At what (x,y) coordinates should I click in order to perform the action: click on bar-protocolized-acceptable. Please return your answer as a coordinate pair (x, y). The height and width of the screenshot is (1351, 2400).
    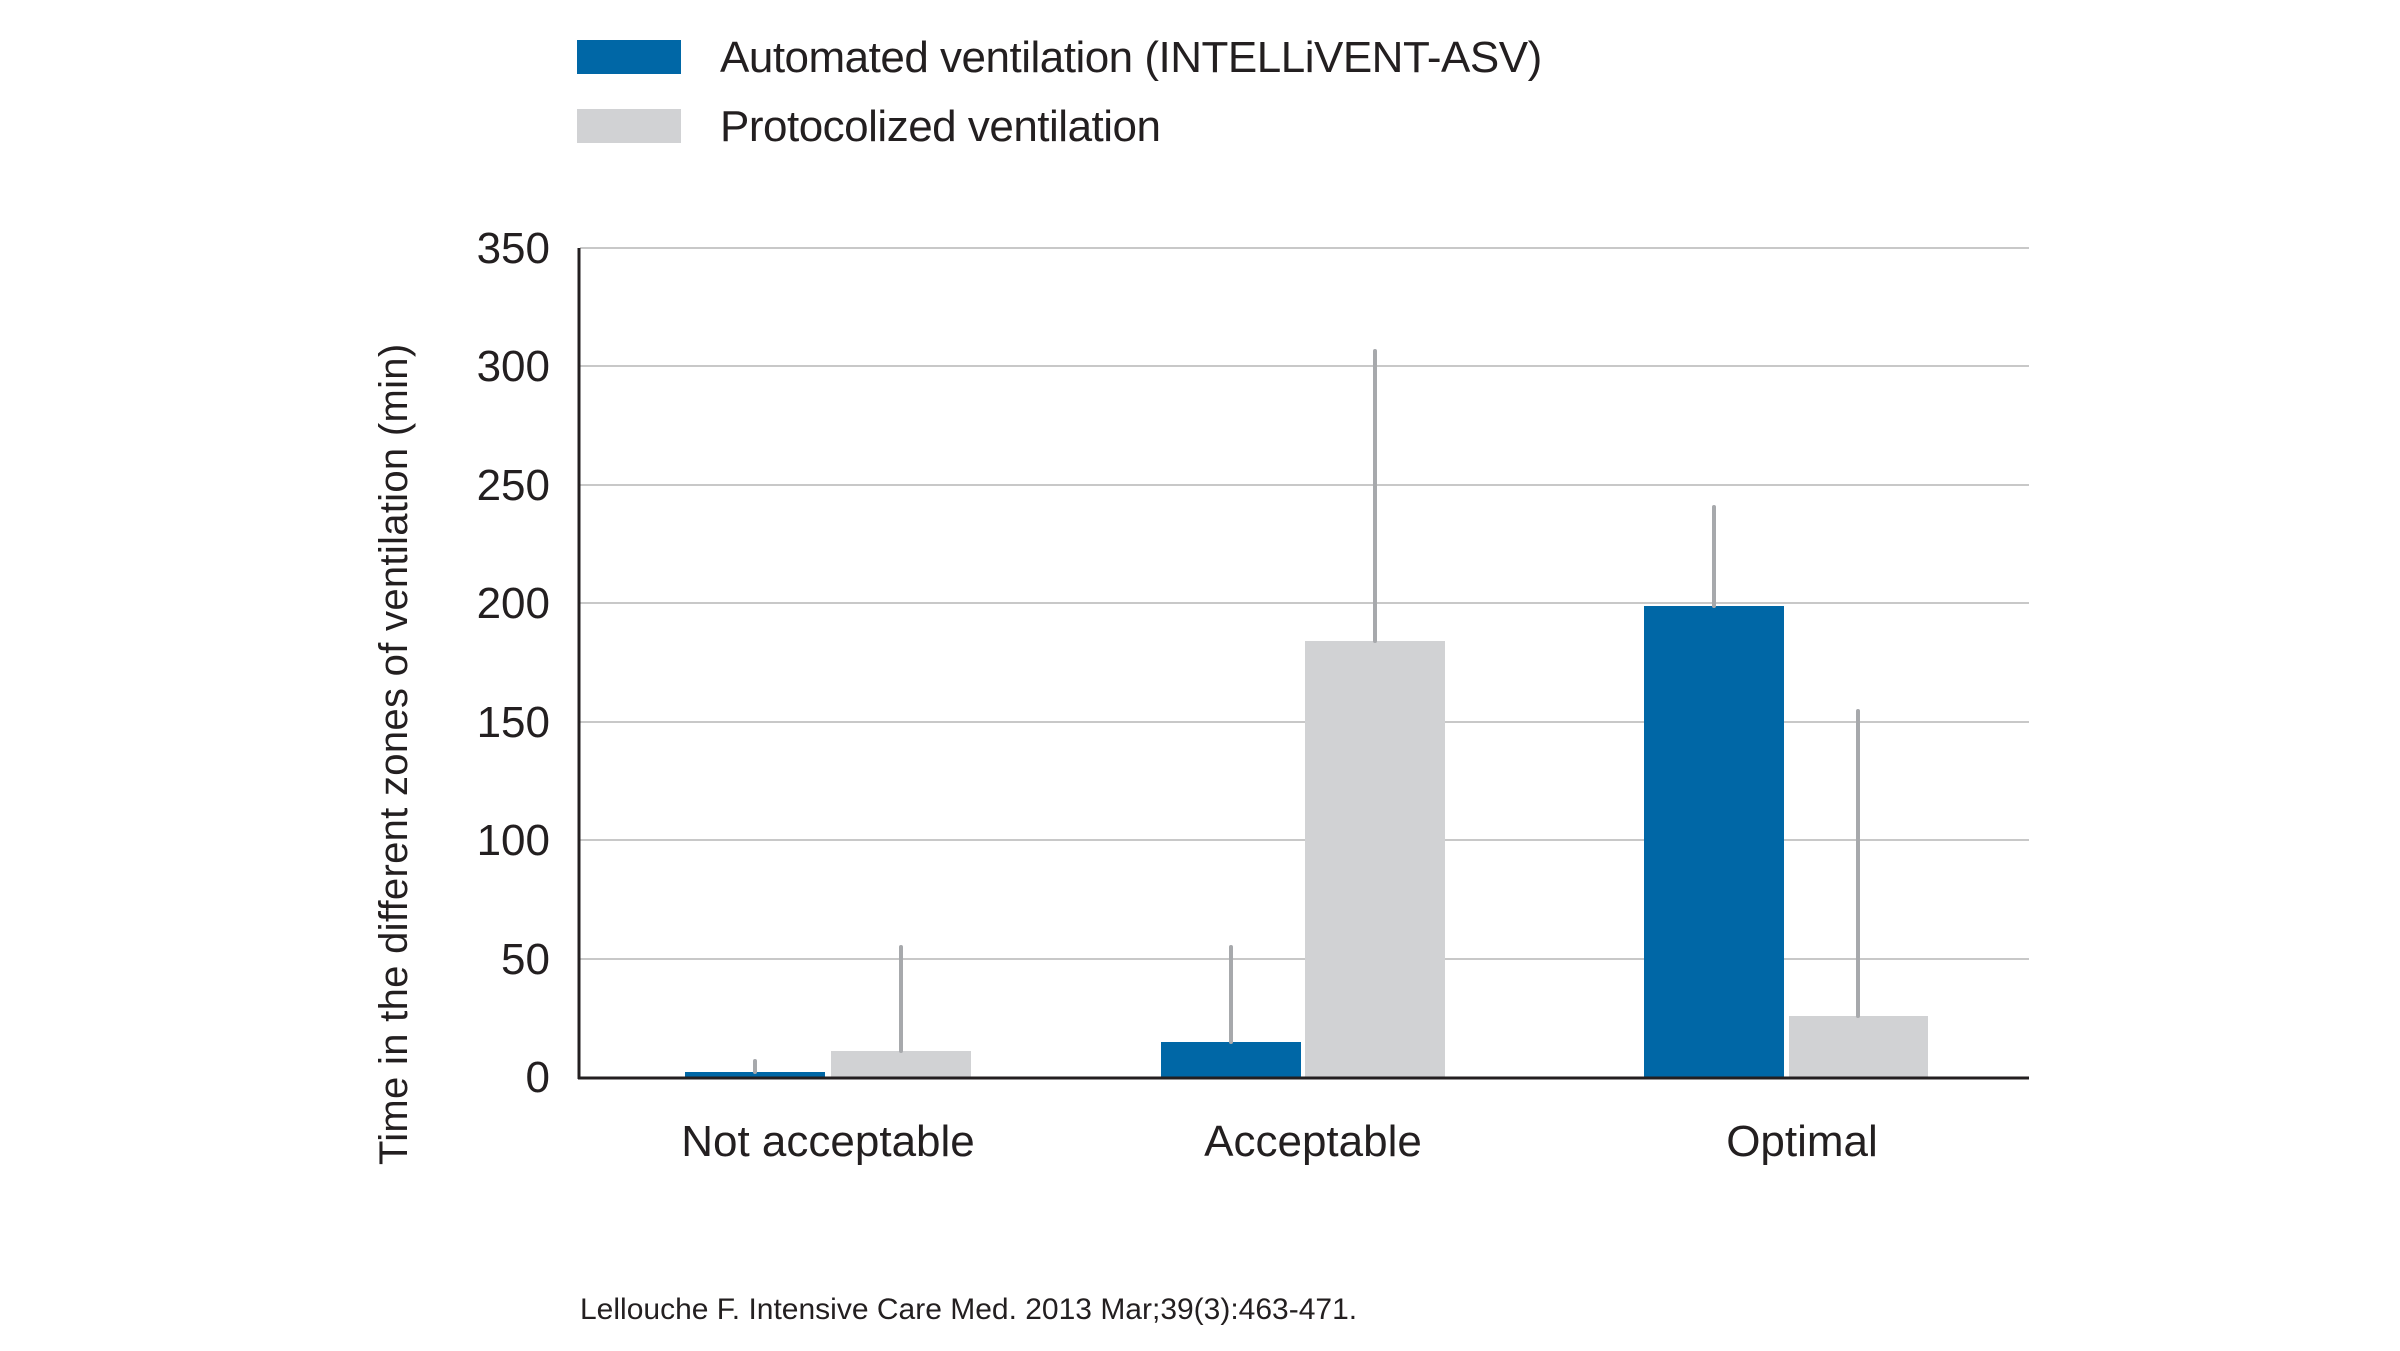
    Looking at the image, I should click on (1375, 859).